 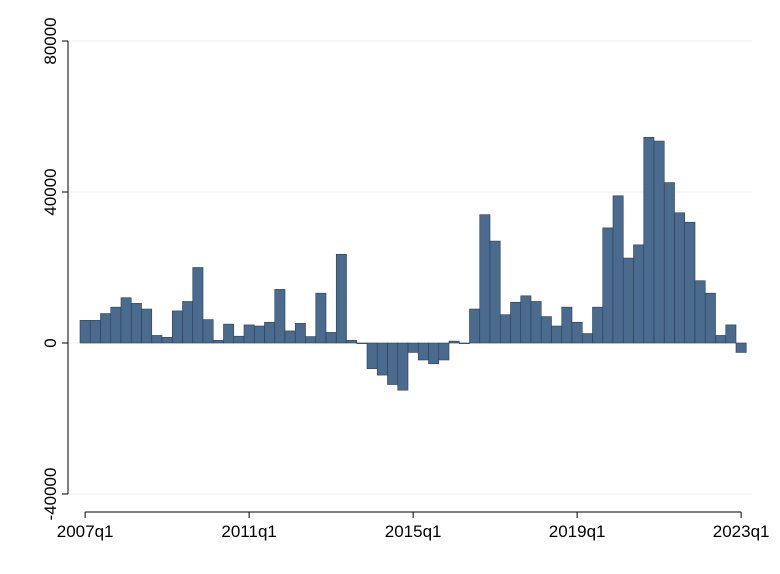 What do you see at coordinates (618, 269) in the screenshot?
I see `bar-2020q1` at bounding box center [618, 269].